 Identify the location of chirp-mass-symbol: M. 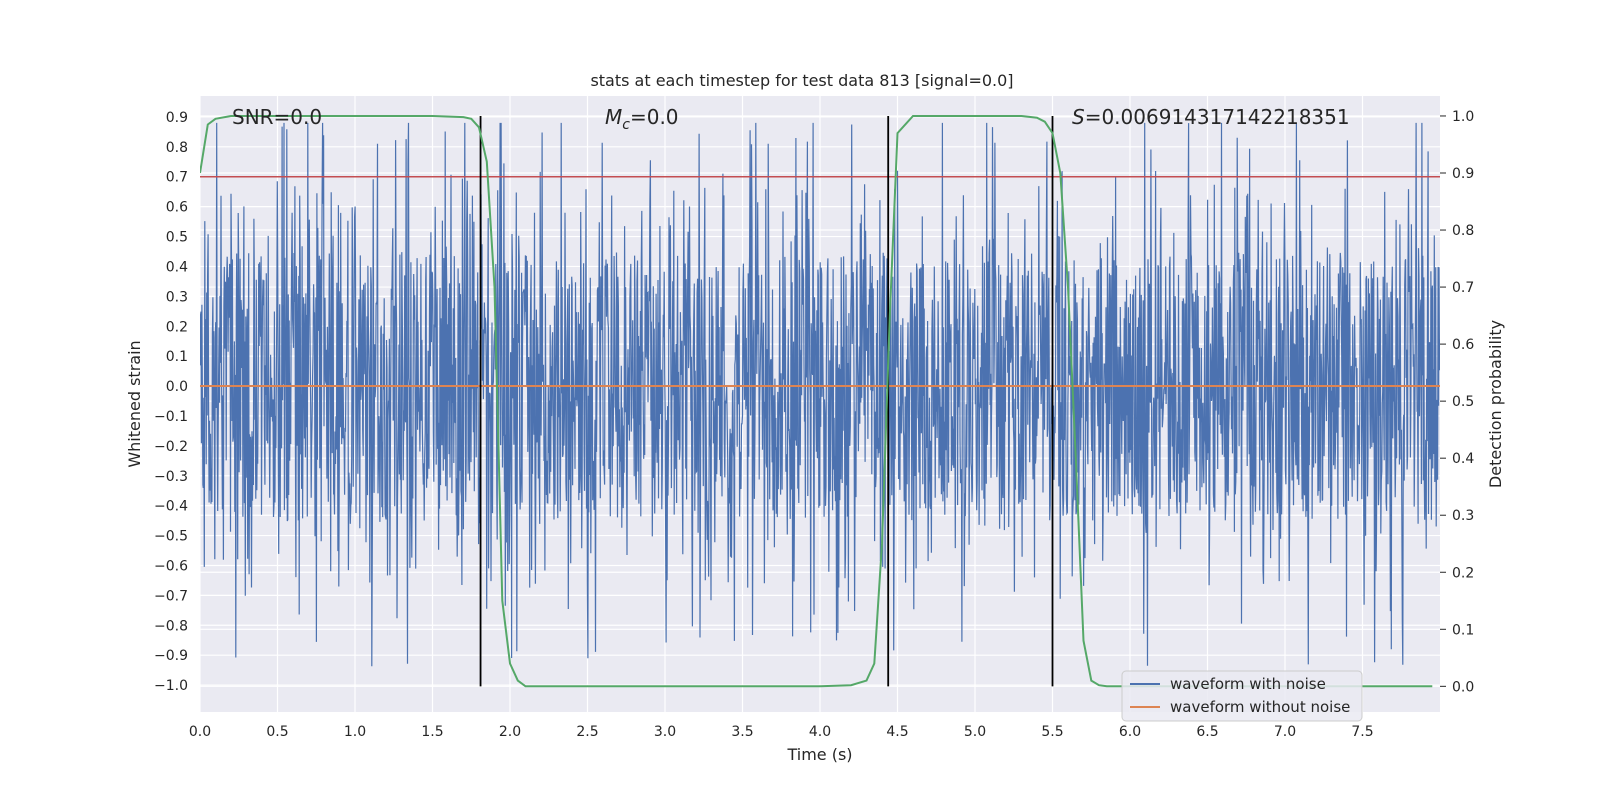
(613, 117).